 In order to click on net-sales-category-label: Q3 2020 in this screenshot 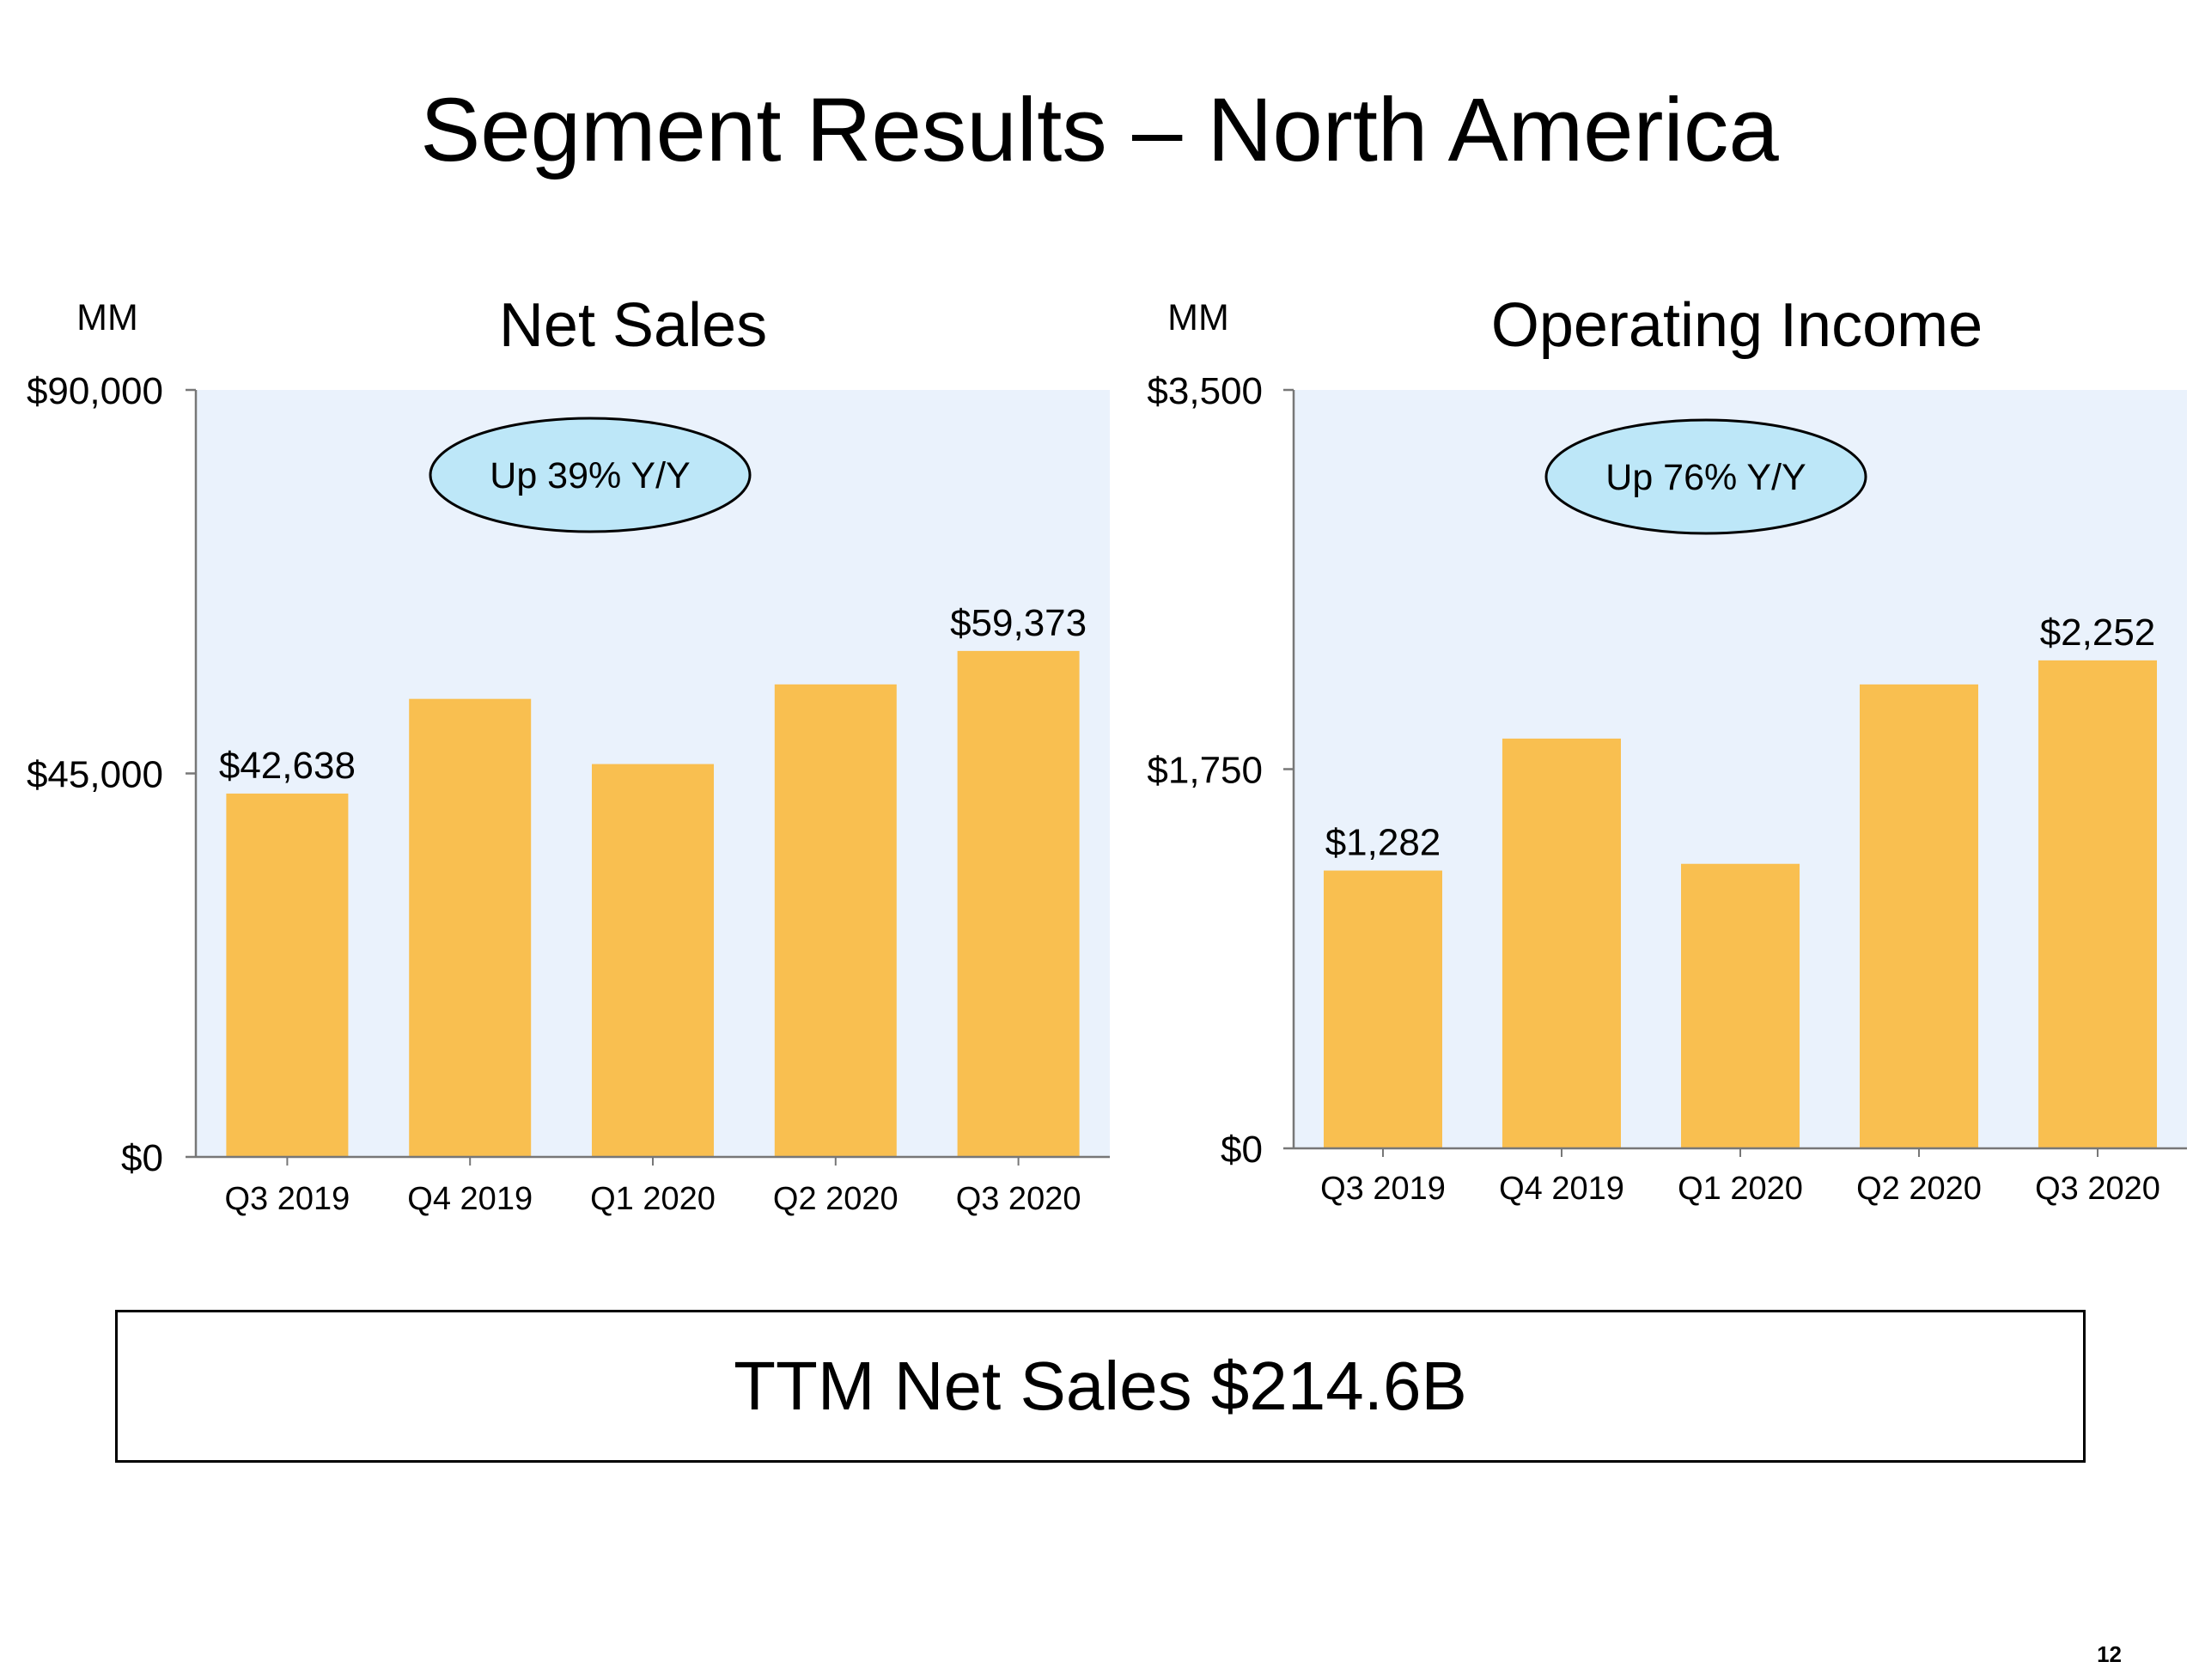, I will do `click(1019, 1199)`.